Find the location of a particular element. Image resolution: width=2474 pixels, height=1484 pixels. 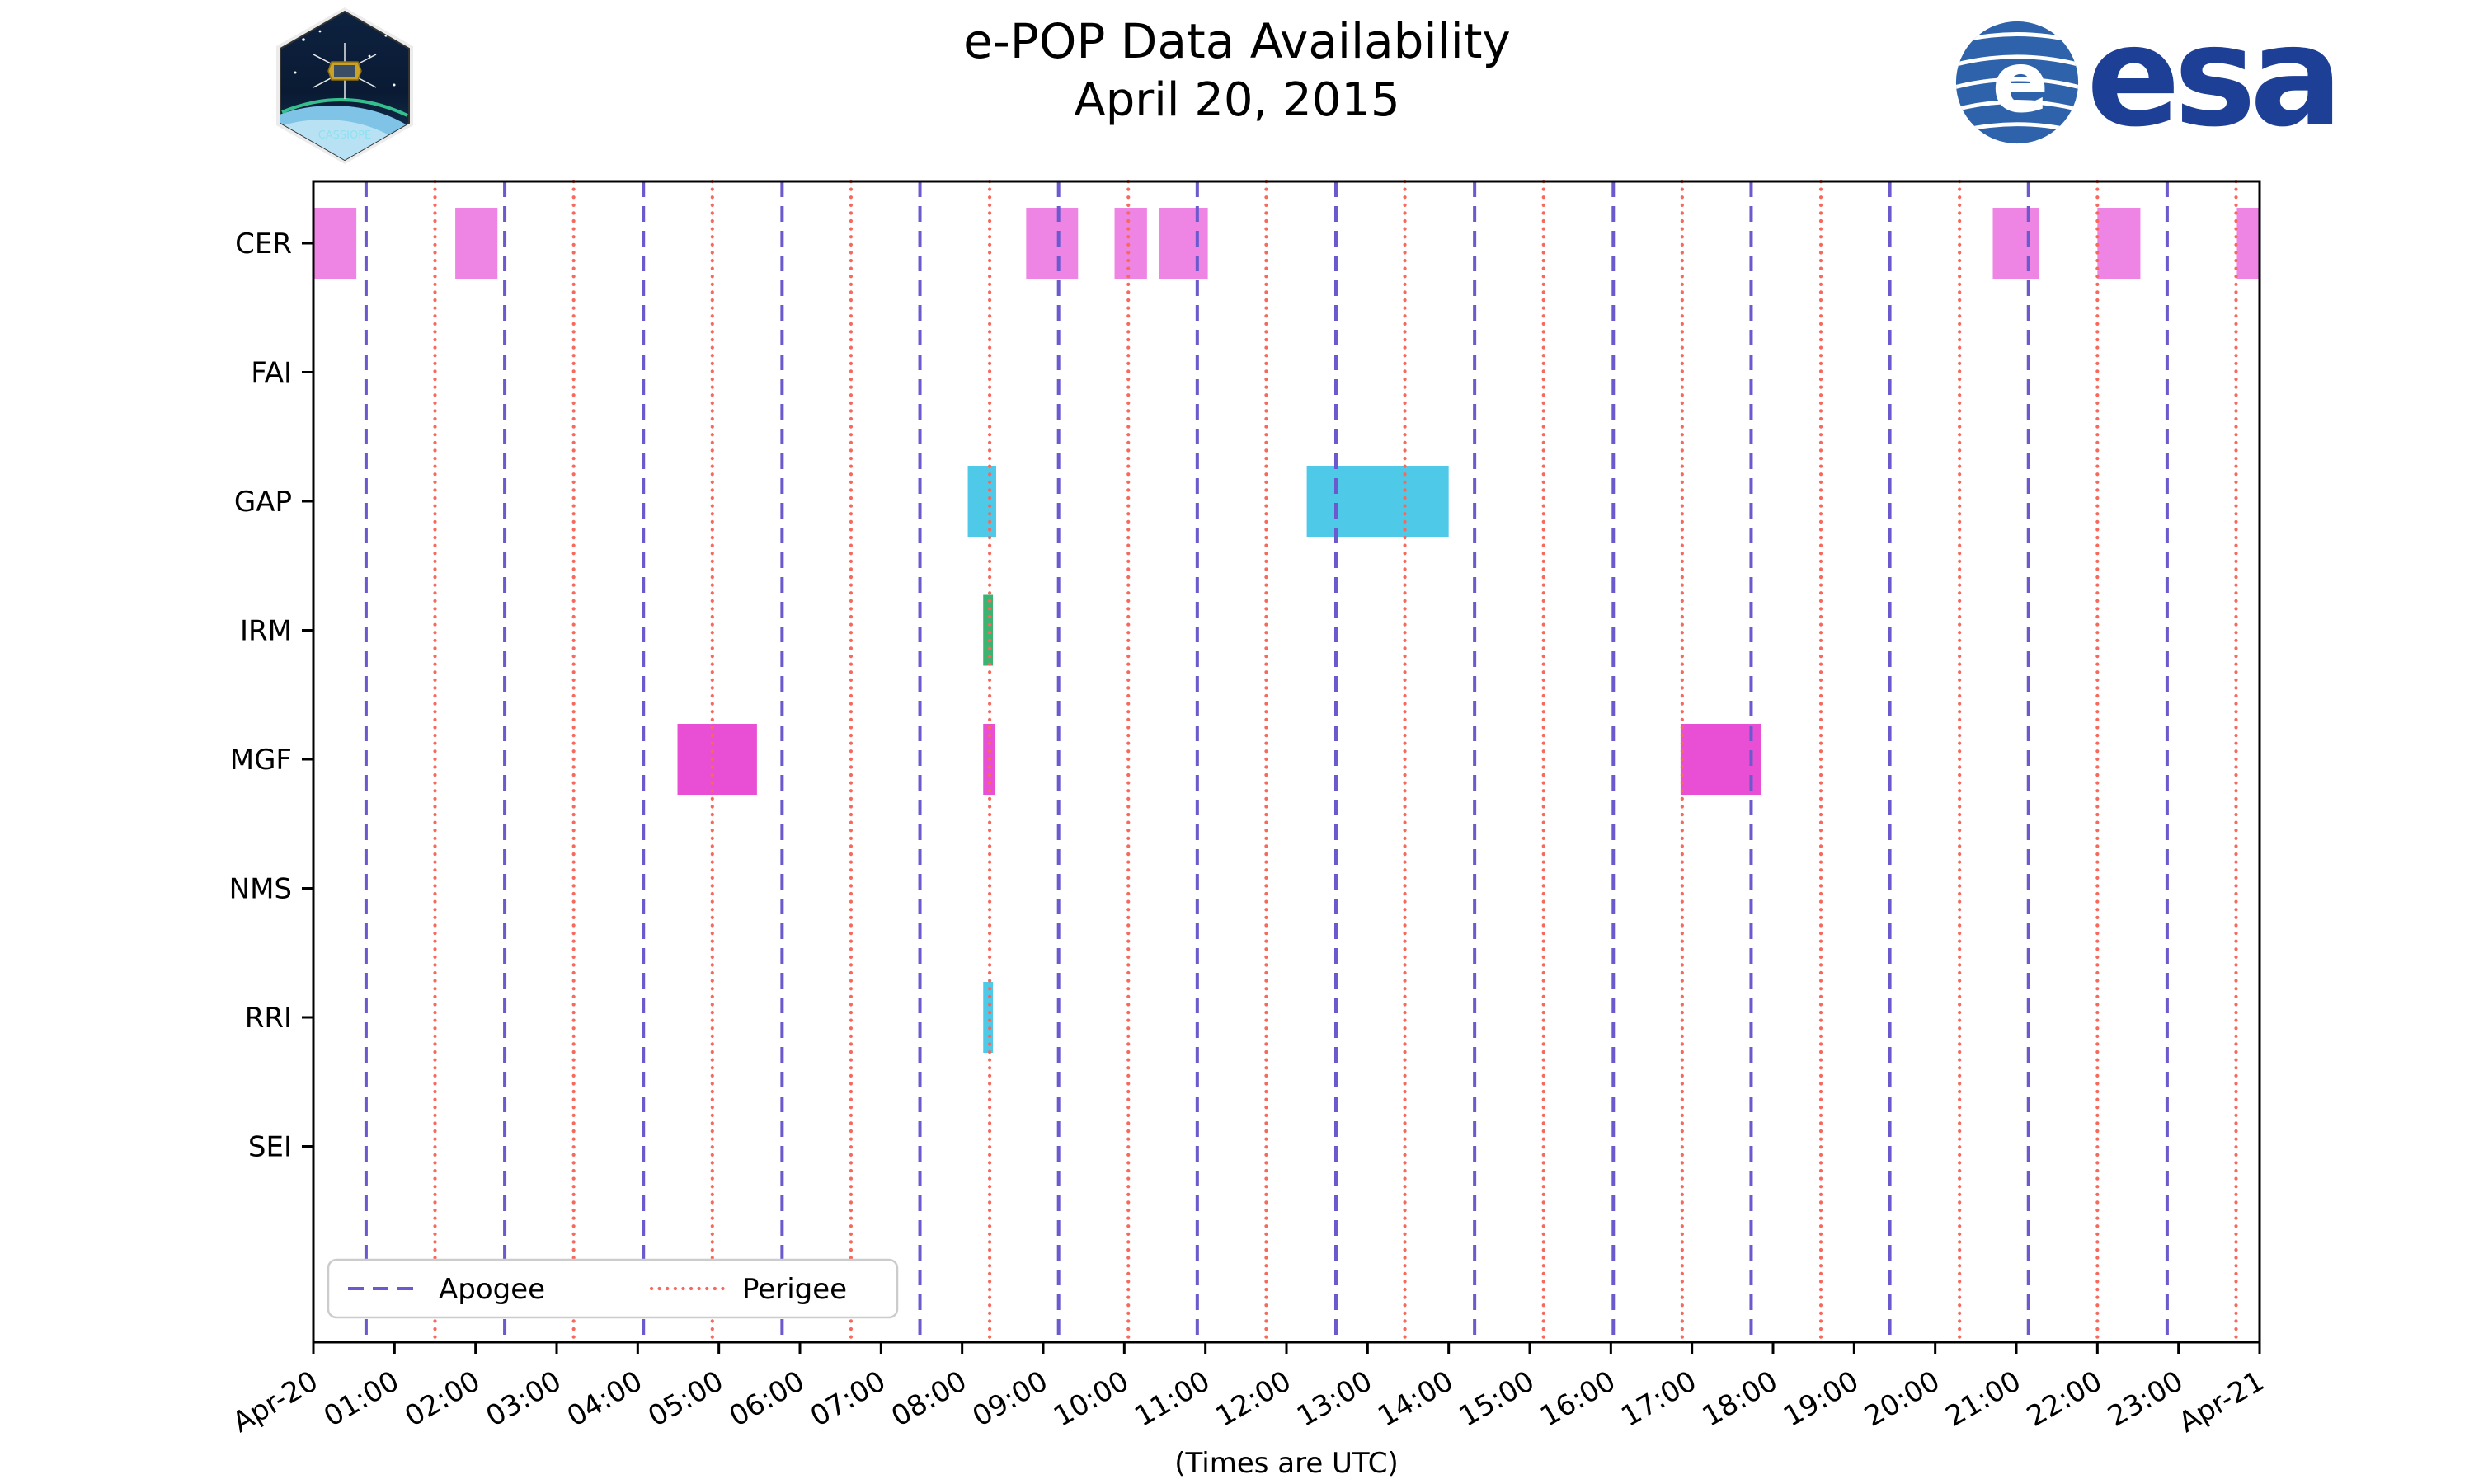

x-tick-label: 20:00 is located at coordinates (1902, 1399).